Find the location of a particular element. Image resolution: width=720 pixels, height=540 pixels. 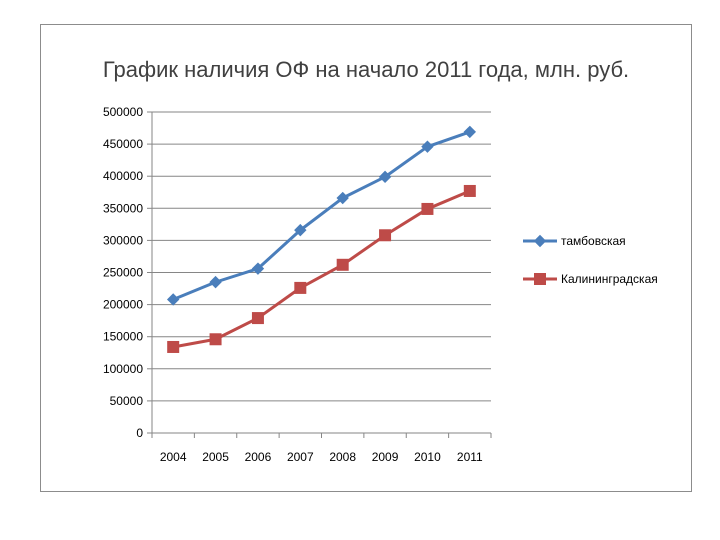

y-tick-label: 350000 is located at coordinates (123, 208).